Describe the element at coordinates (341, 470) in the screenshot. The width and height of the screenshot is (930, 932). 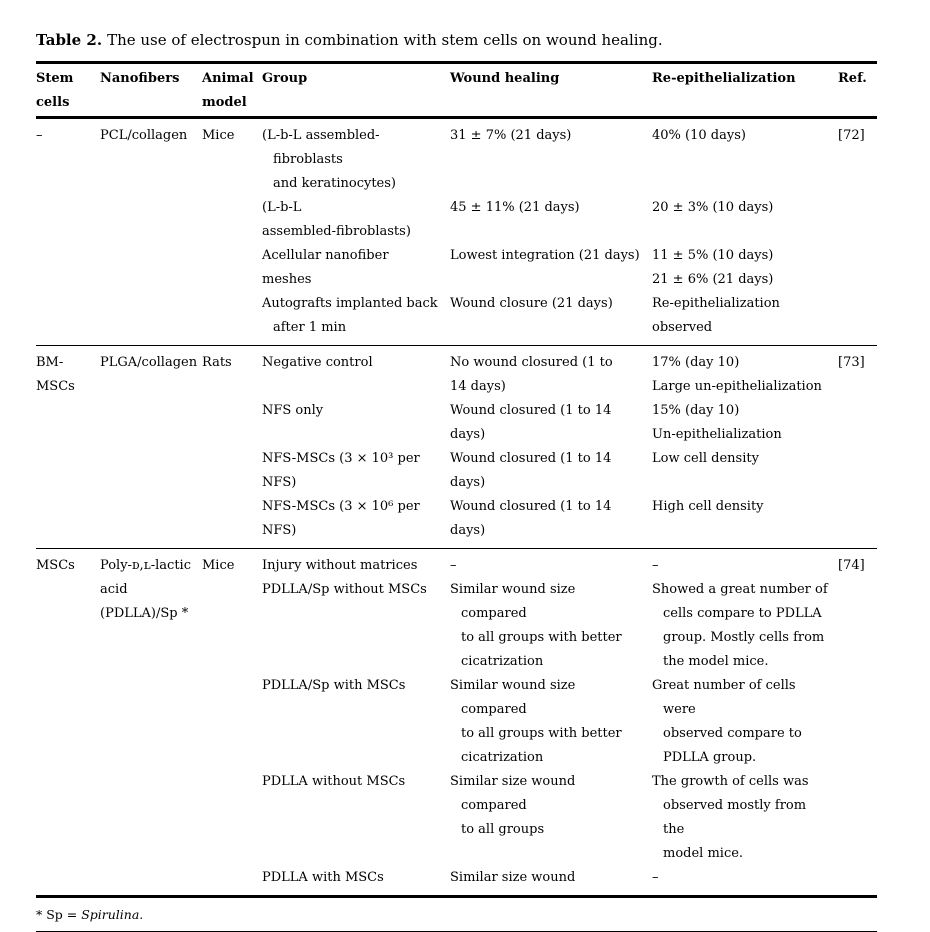
I see `cell-group: NFS-MSCs (3 × 10³ per NFS)` at that location.